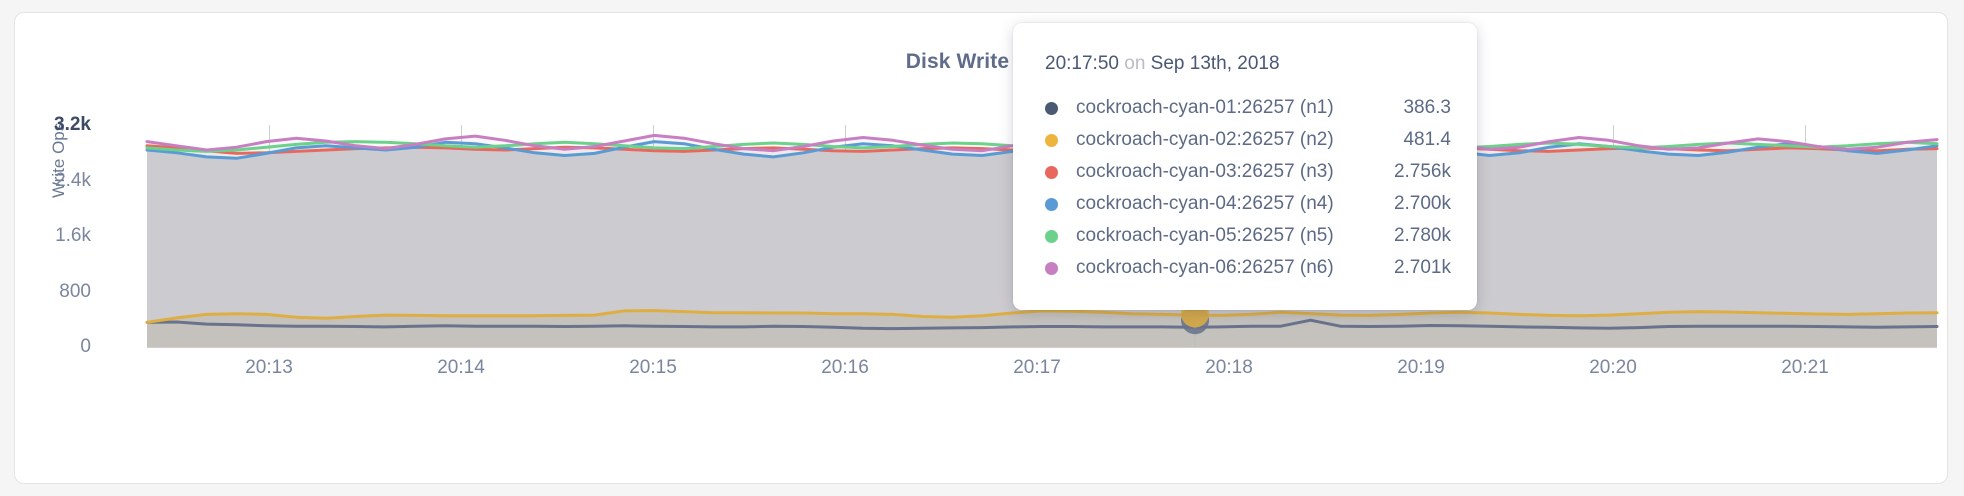 The width and height of the screenshot is (1964, 496). Describe the element at coordinates (73, 235) in the screenshot. I see `y-axis-tick-label: 1.6k` at that location.